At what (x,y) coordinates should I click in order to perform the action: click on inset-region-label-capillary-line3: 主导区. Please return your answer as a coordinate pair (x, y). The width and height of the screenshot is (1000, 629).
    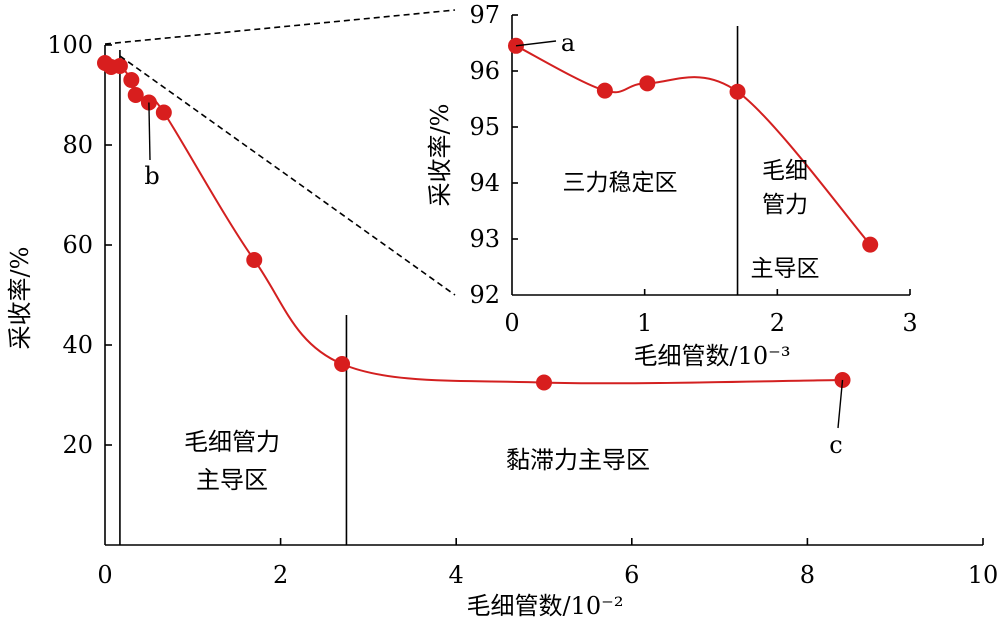
    Looking at the image, I should click on (785, 269).